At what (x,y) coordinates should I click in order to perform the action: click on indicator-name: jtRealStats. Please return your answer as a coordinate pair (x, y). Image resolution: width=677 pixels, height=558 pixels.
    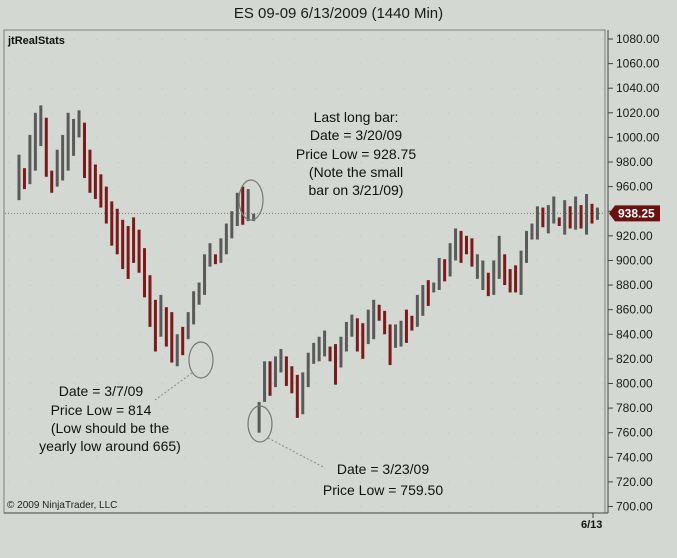
    Looking at the image, I should click on (36, 41).